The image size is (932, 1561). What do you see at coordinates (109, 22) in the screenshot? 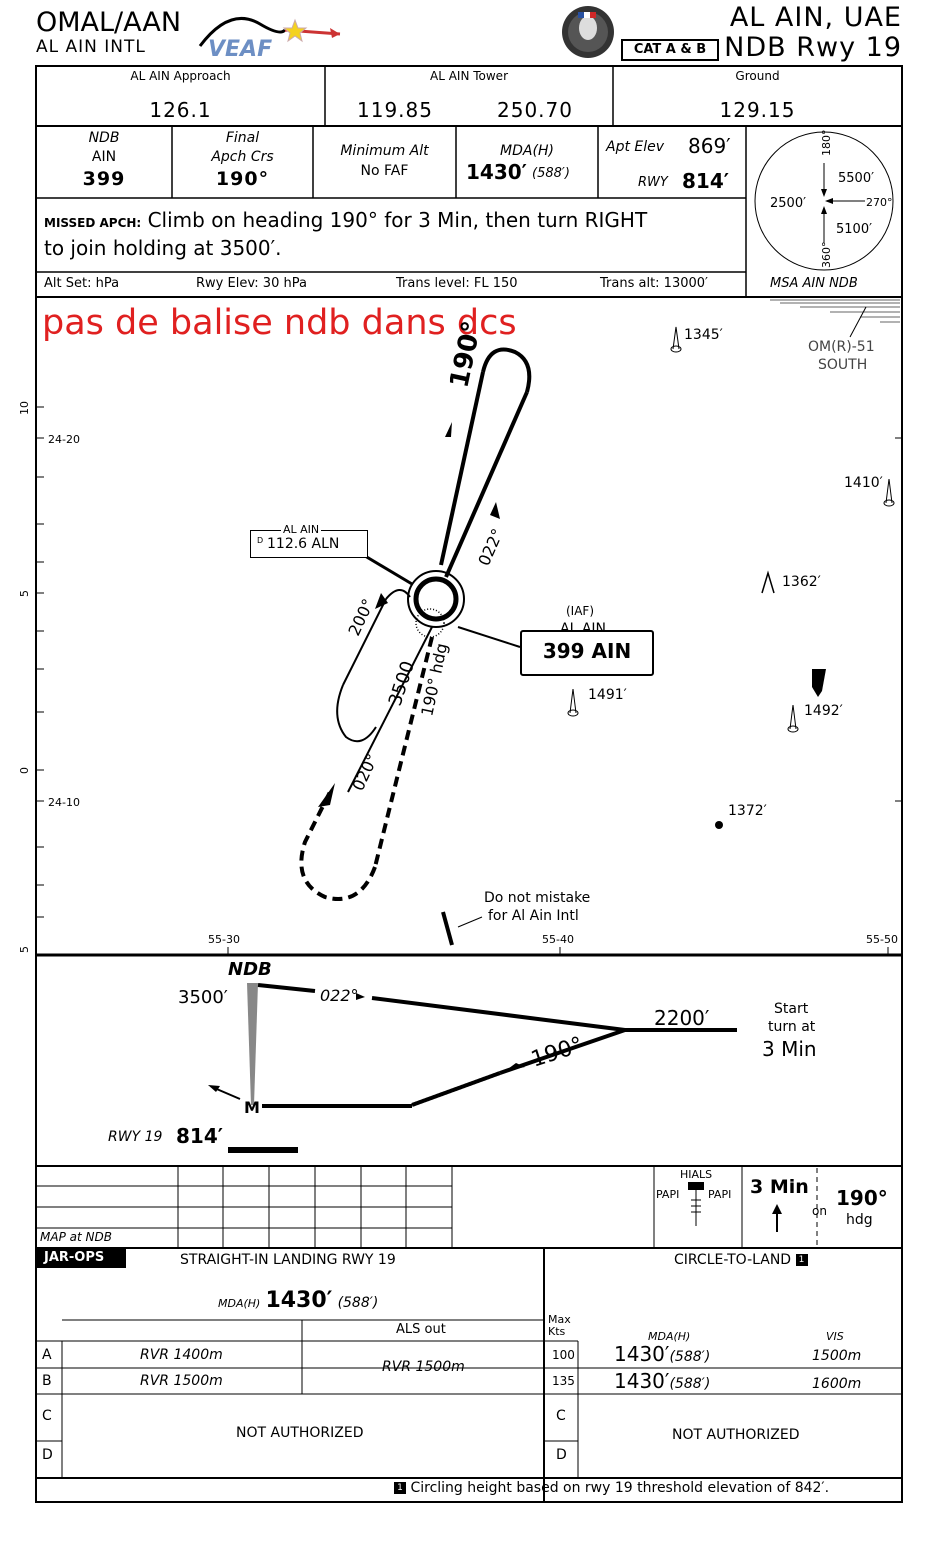
I see `airport-identifier: OMAL/AAN` at bounding box center [109, 22].